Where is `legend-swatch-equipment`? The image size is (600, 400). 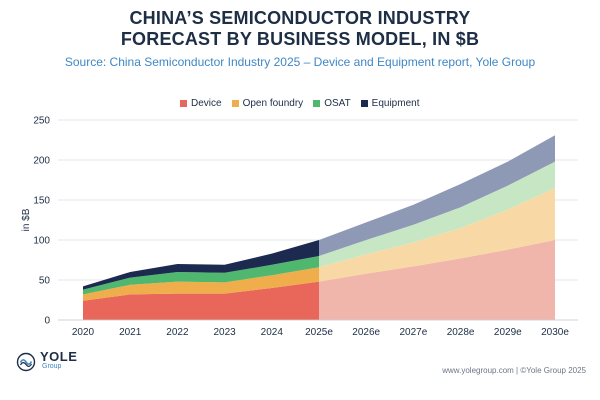
legend-swatch-equipment is located at coordinates (364, 103).